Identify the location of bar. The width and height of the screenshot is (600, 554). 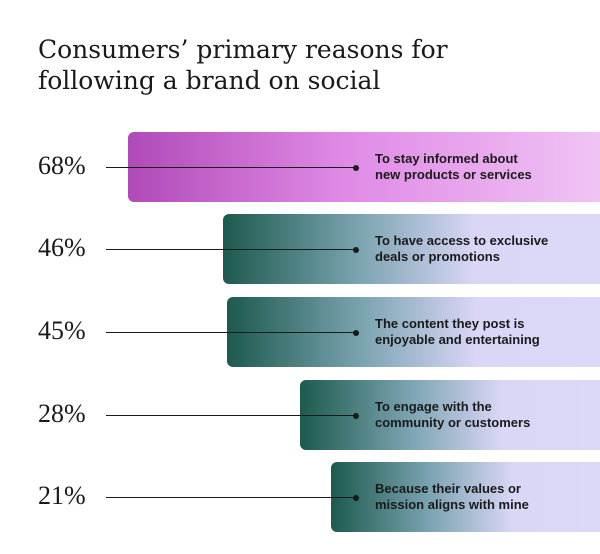
(465, 497).